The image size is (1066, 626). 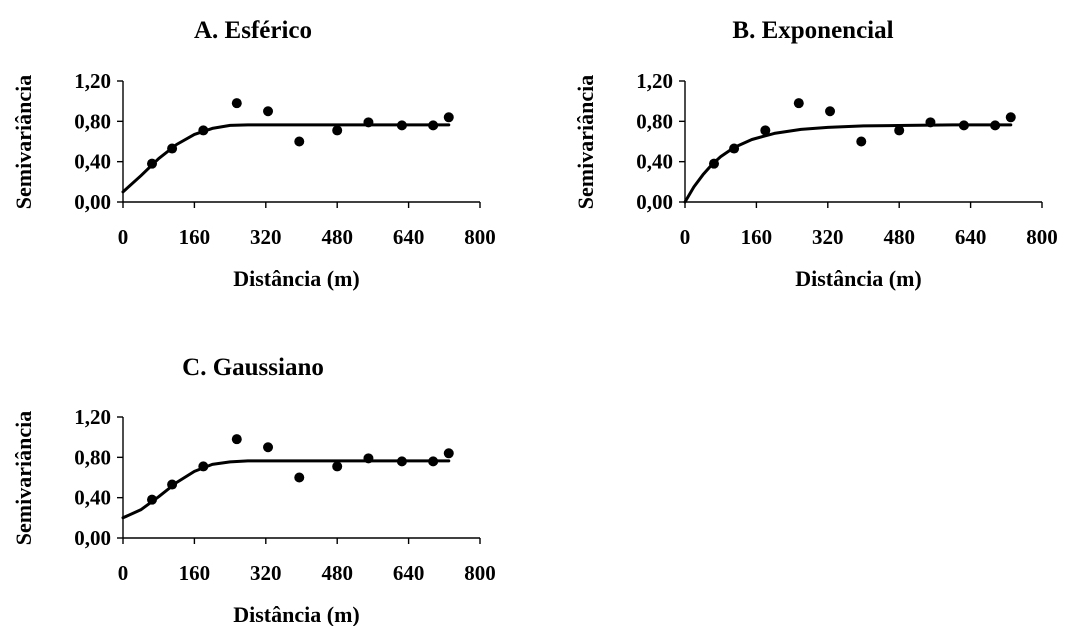 I want to click on chart-title: A. Esférico, so click(x=253, y=30).